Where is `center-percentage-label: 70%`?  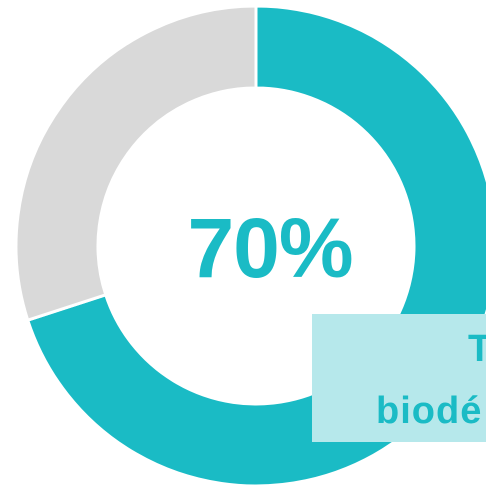
center-percentage-label: 70% is located at coordinates (270, 248).